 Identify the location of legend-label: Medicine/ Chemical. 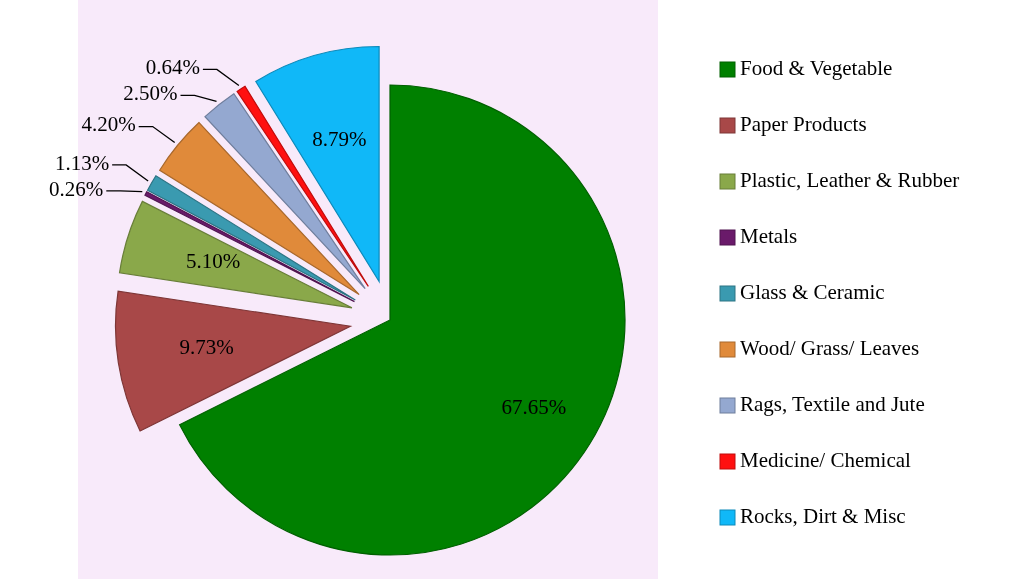
(826, 459).